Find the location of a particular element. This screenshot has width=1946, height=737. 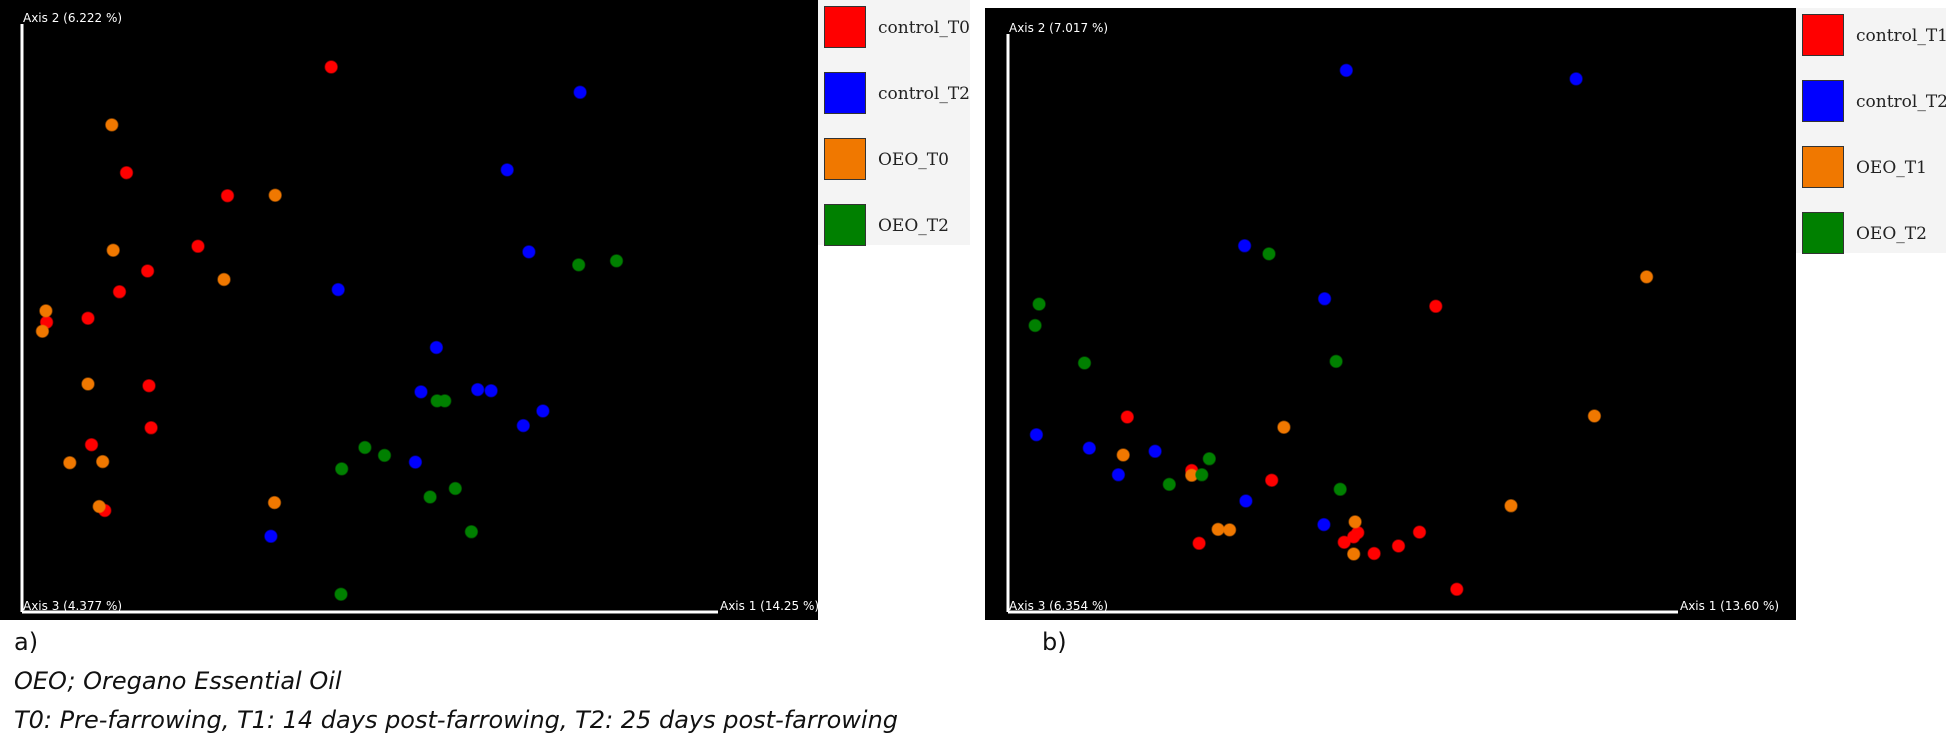

z-axis-label-a: Axis 3 (4.377 %) is located at coordinates (72, 606).